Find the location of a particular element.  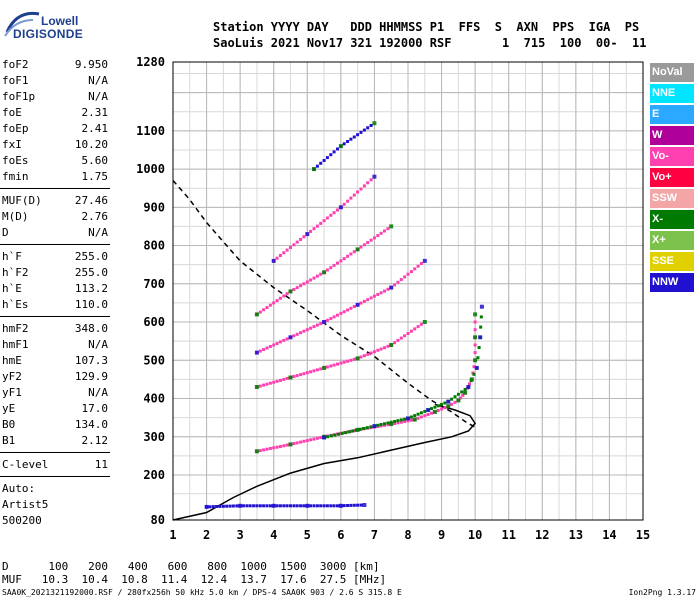

param-row: hmF1 N/A is located at coordinates (55, 345).